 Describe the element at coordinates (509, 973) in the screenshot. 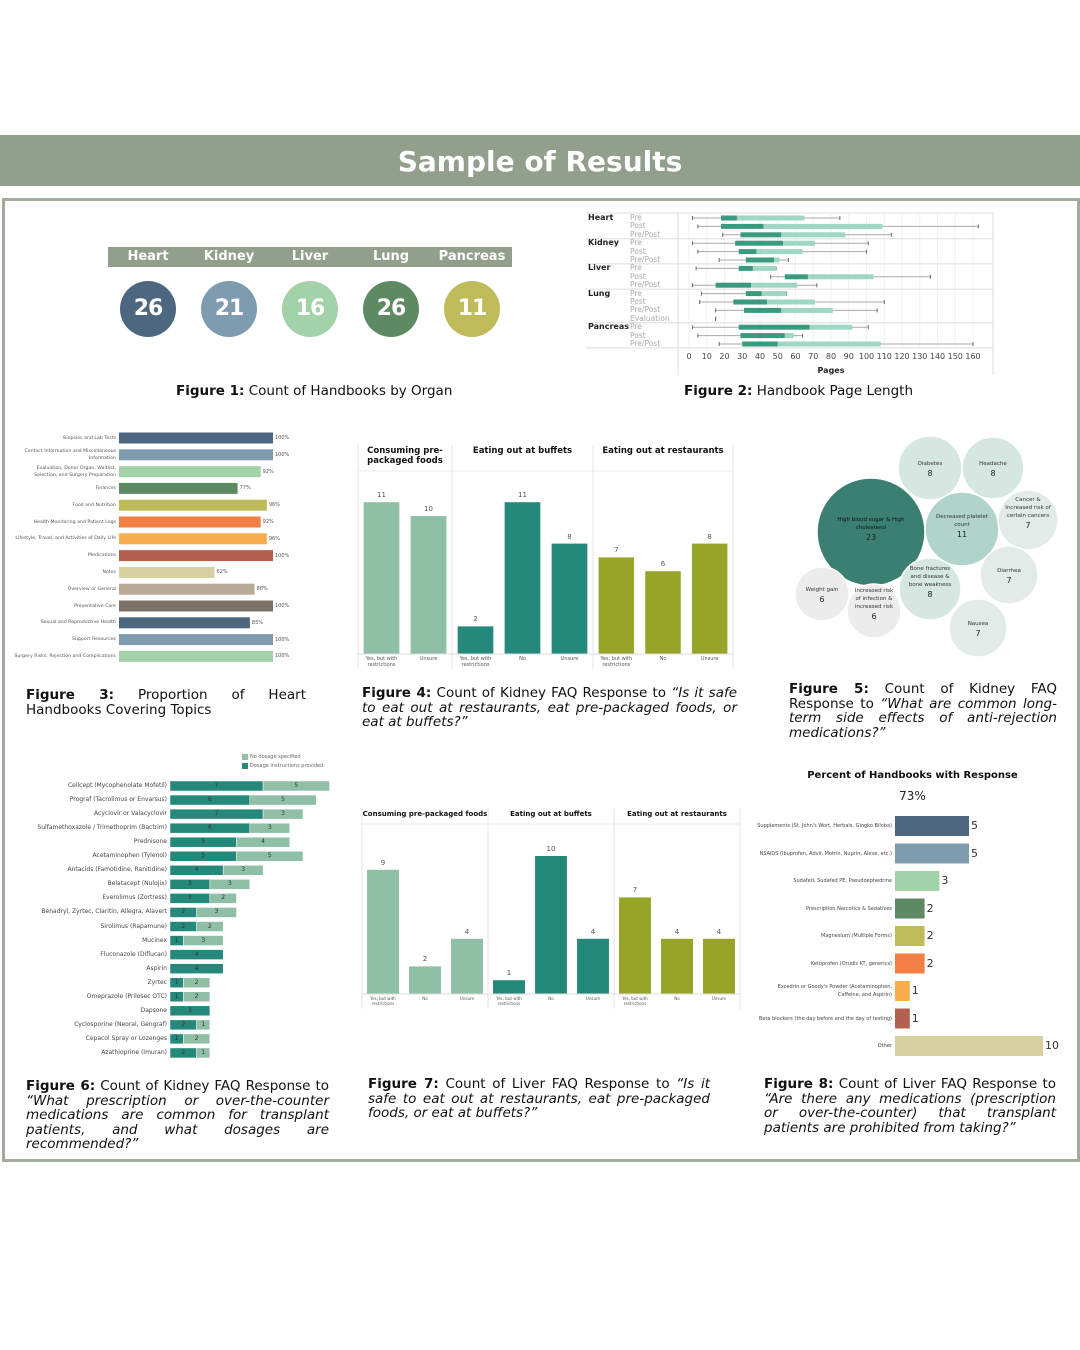

I see `bar-value-label: 1` at that location.